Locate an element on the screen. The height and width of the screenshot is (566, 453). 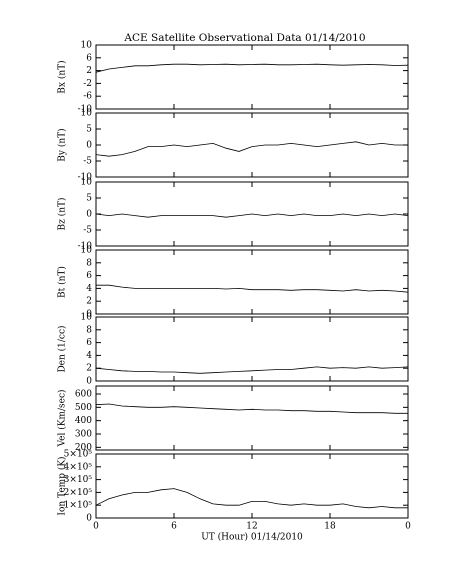
x-tick-label: 18 is located at coordinates (330, 527).